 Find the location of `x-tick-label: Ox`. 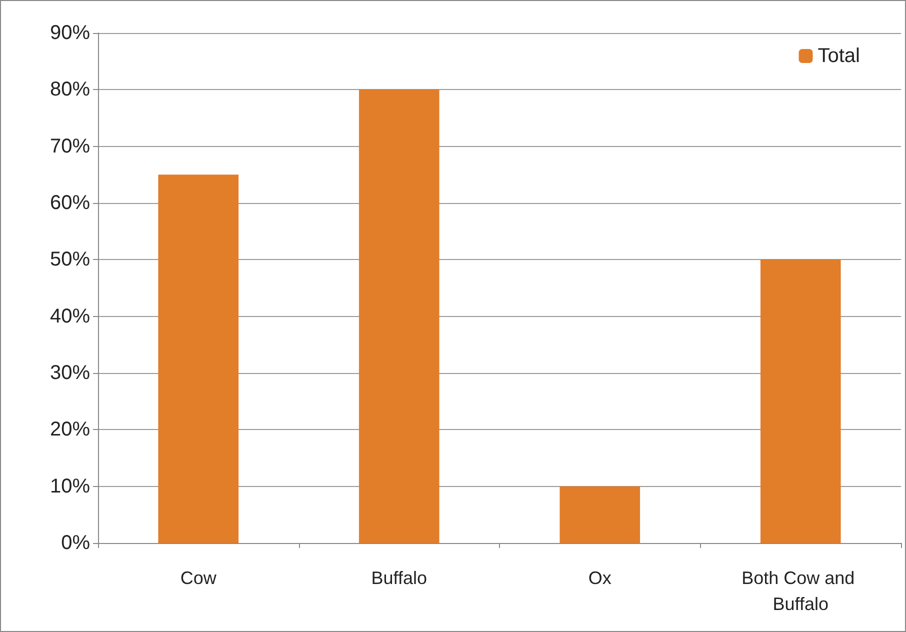

x-tick-label: Ox is located at coordinates (600, 578).